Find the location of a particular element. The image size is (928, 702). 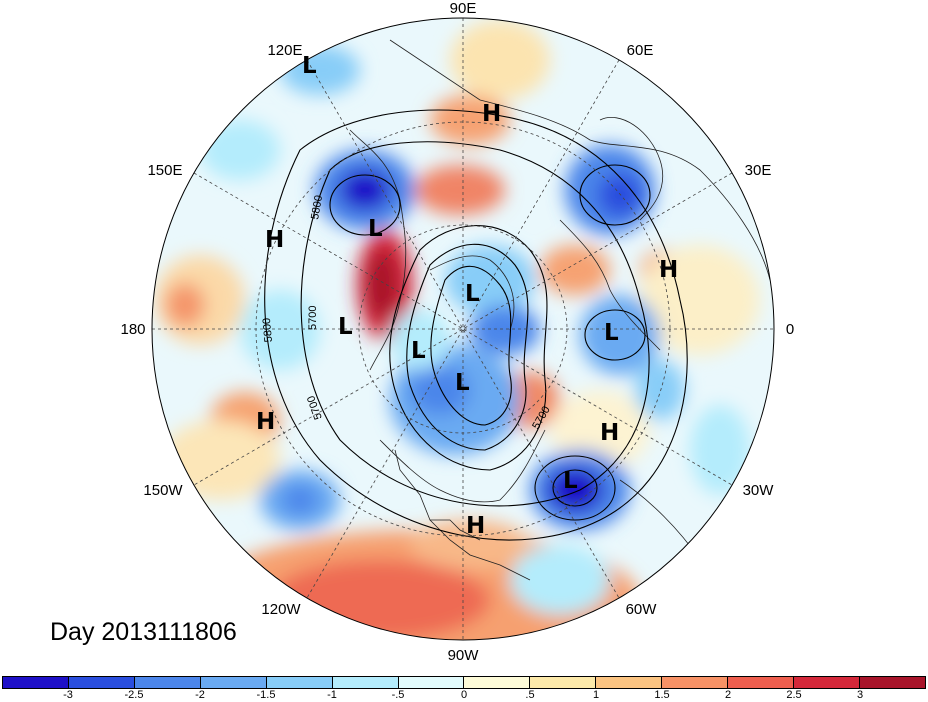

colorbar is located at coordinates (464, 682).